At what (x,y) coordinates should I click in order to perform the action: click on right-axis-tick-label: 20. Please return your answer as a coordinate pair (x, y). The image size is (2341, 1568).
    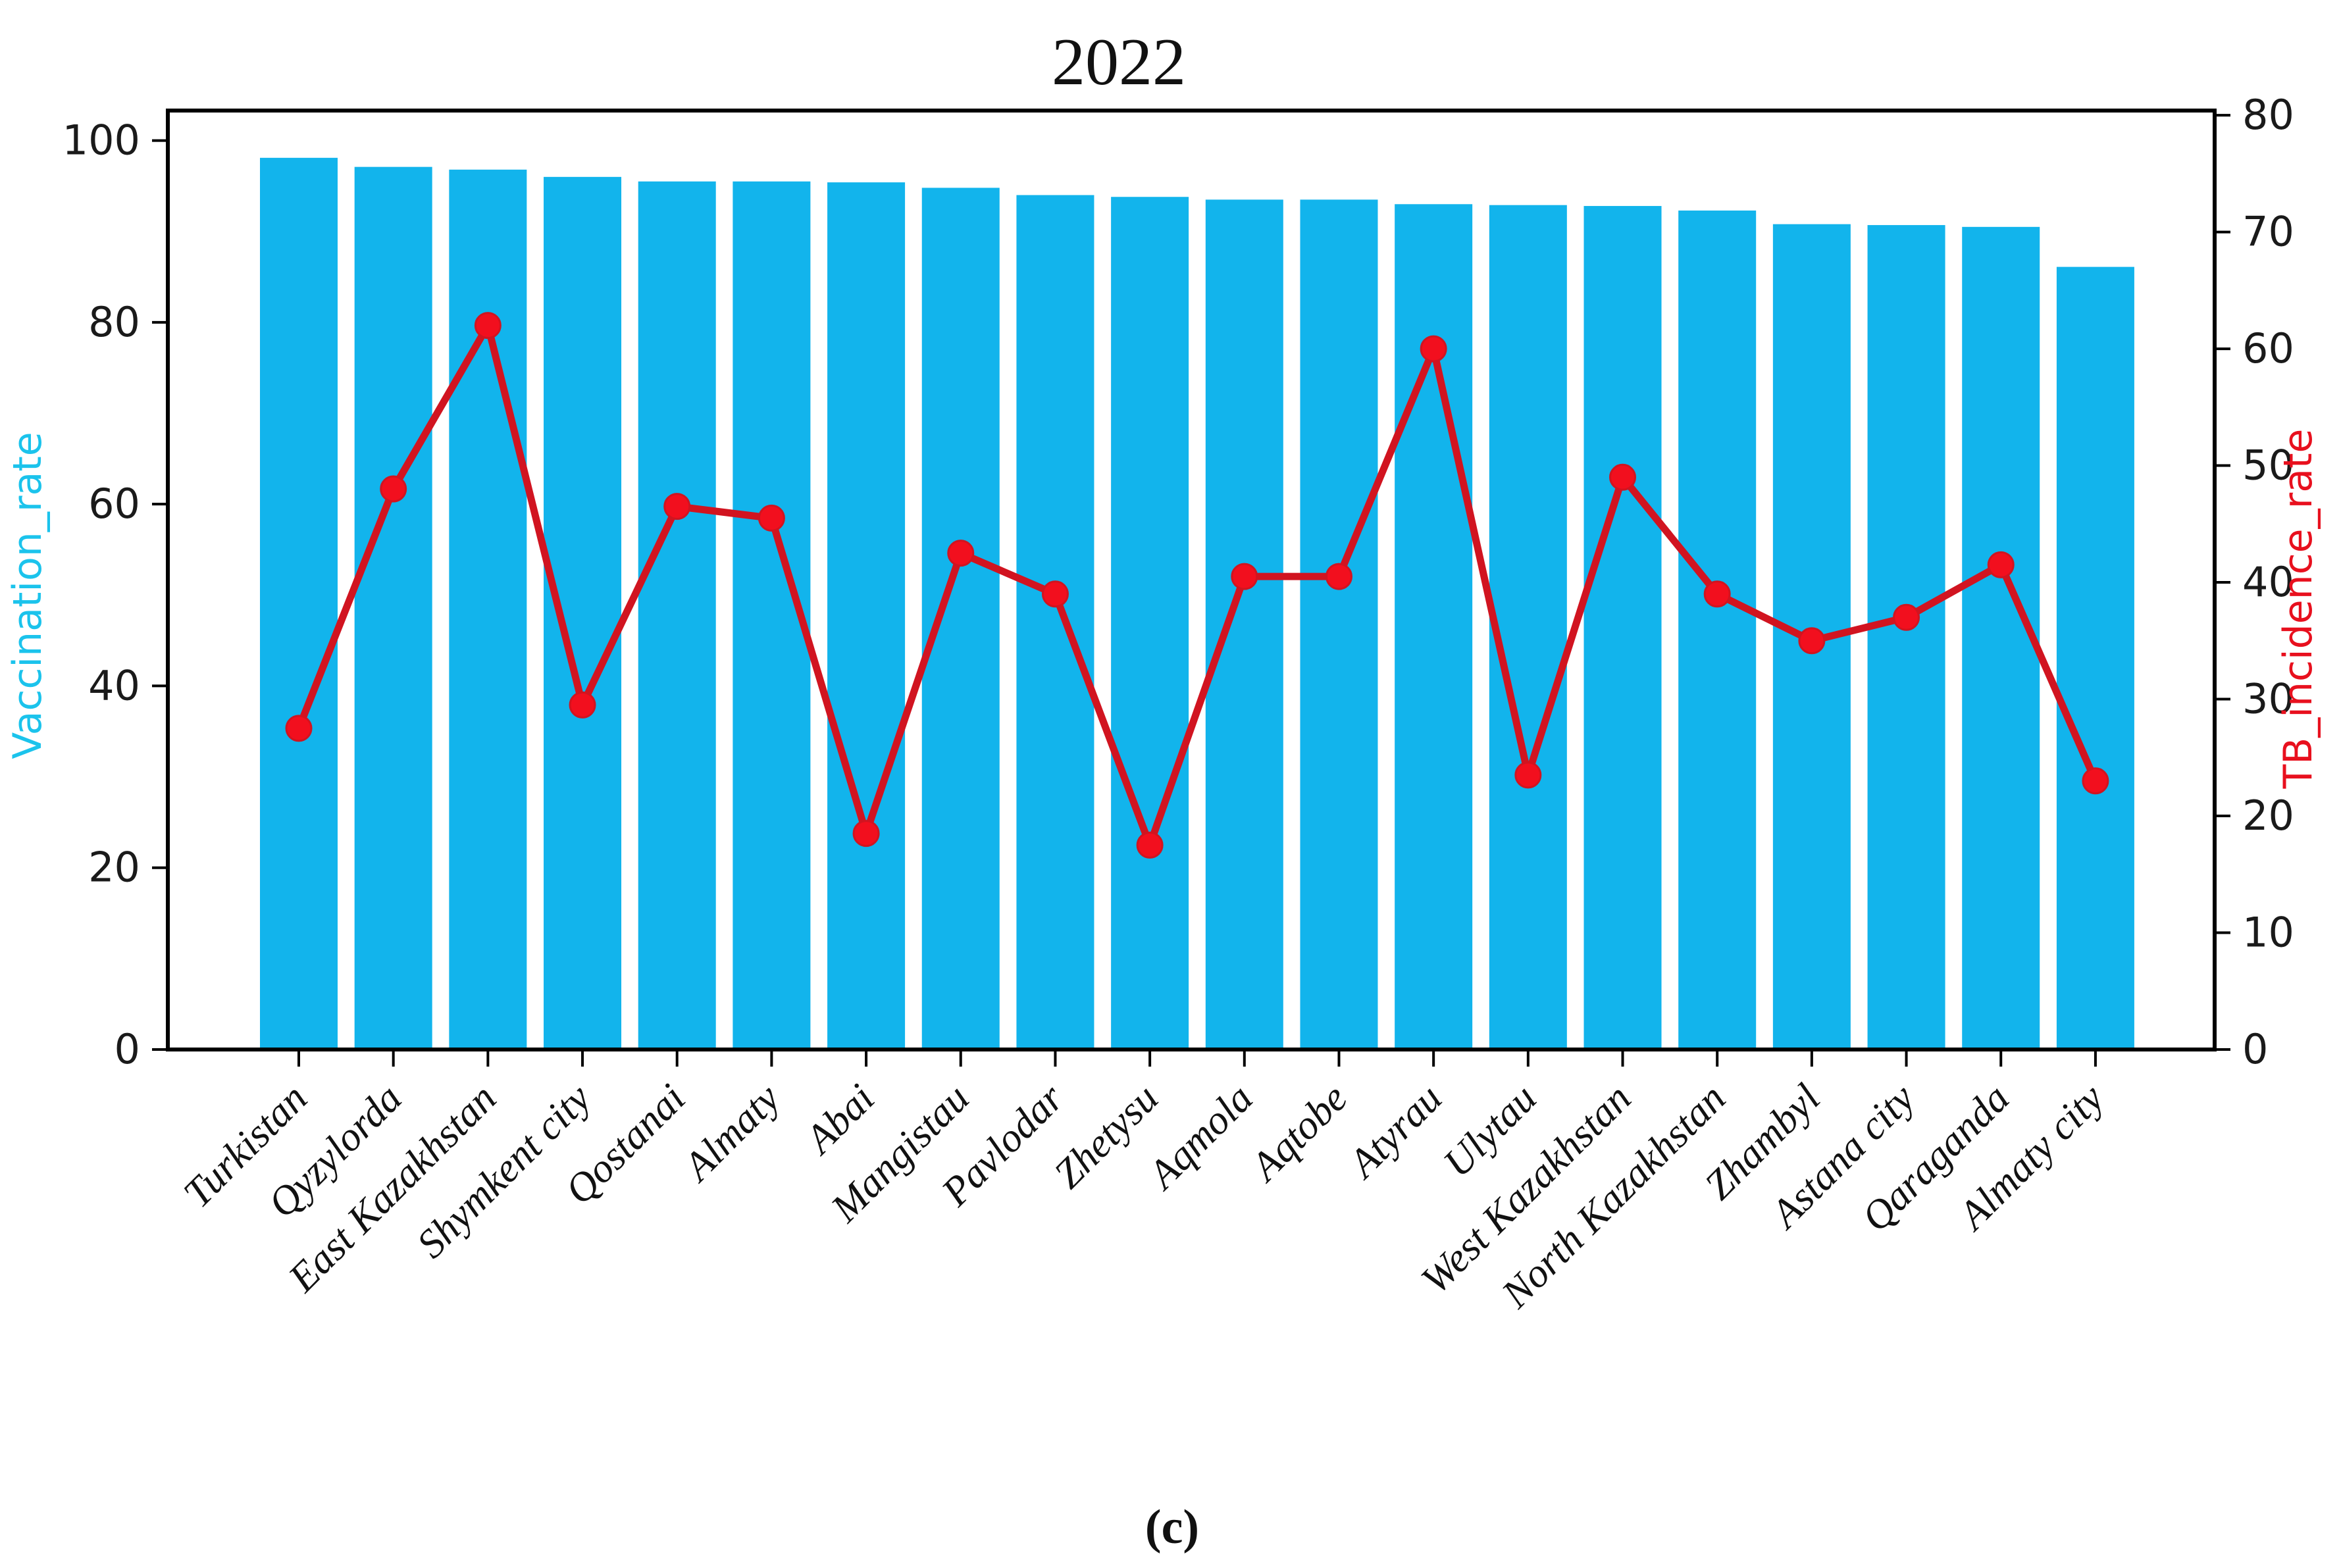
    Looking at the image, I should click on (2268, 816).